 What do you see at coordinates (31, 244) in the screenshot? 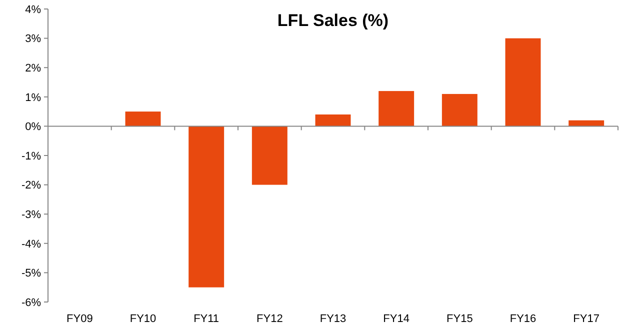
I see `y-tick-label: -4%` at bounding box center [31, 244].